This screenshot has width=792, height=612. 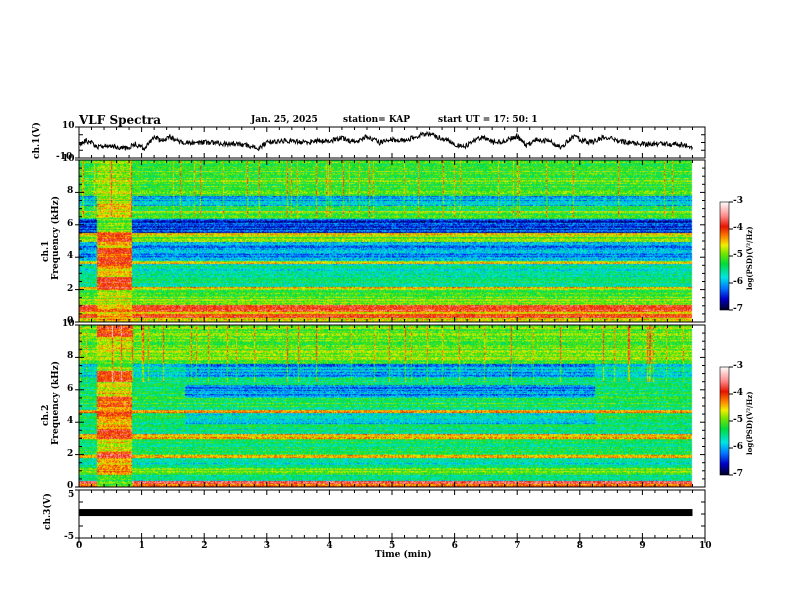 I want to click on ch2-colorbar, so click(x=724, y=421).